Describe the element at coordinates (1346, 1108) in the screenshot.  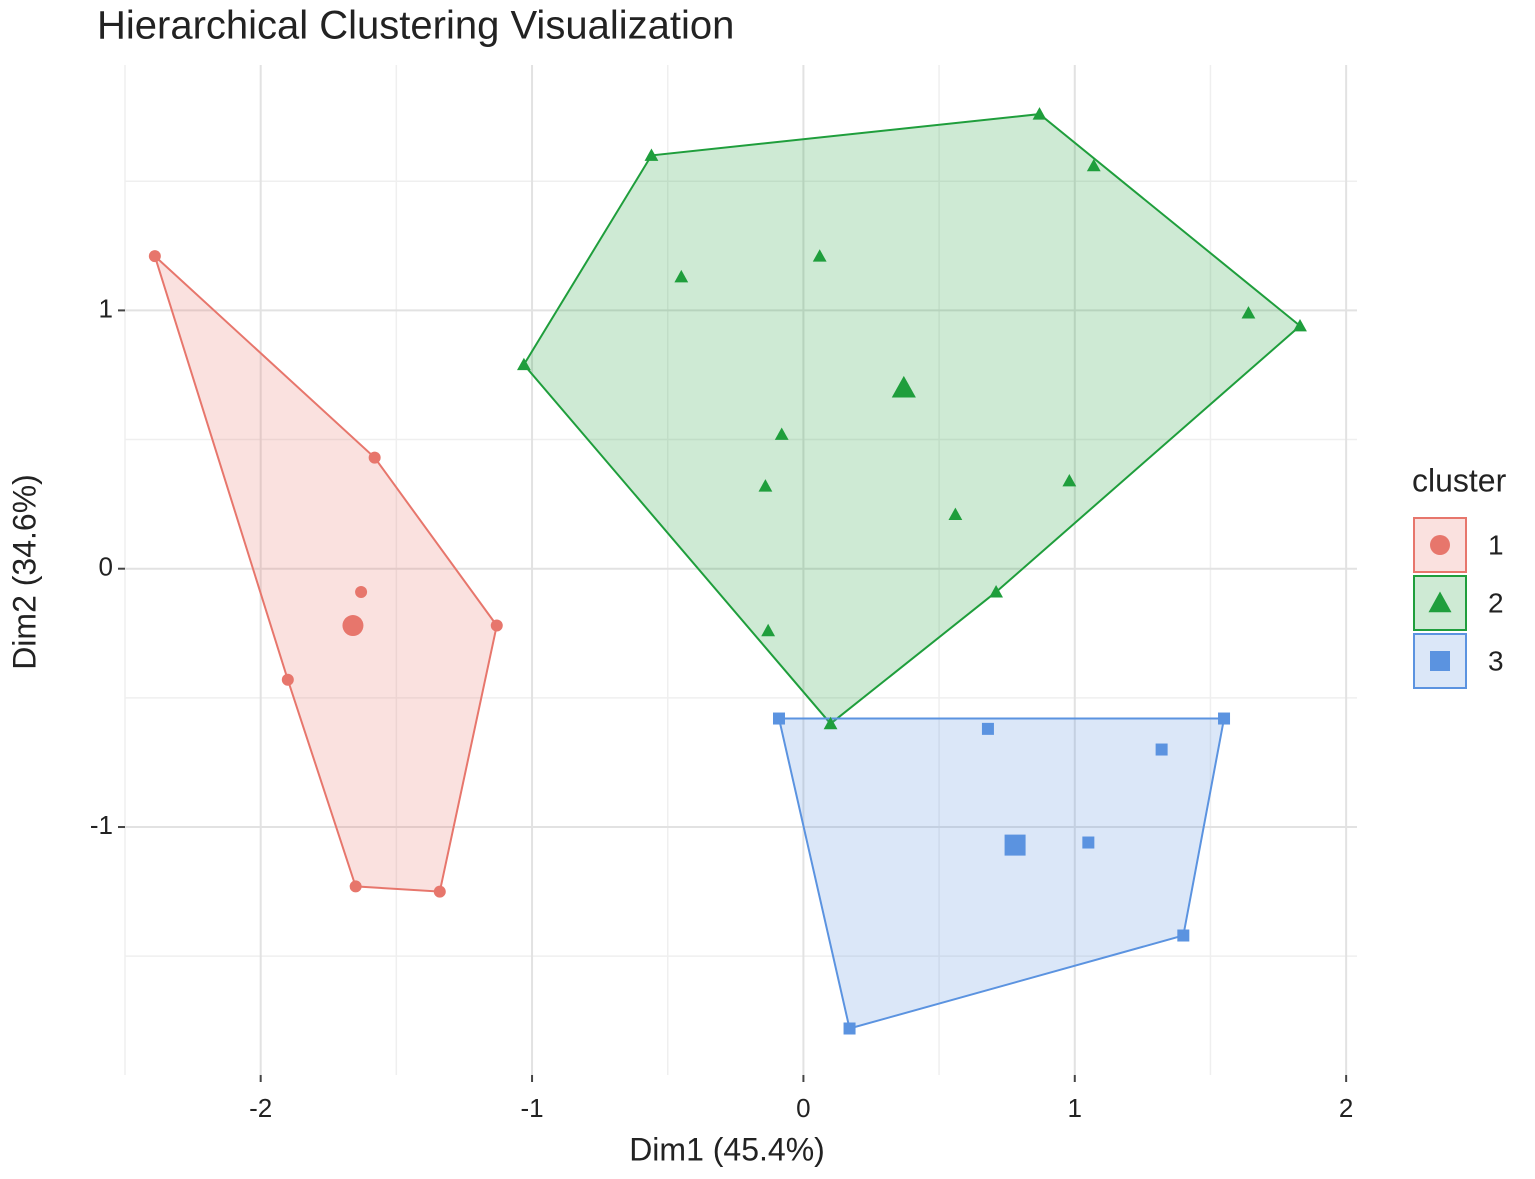
I see `x-tick-label: 2` at that location.